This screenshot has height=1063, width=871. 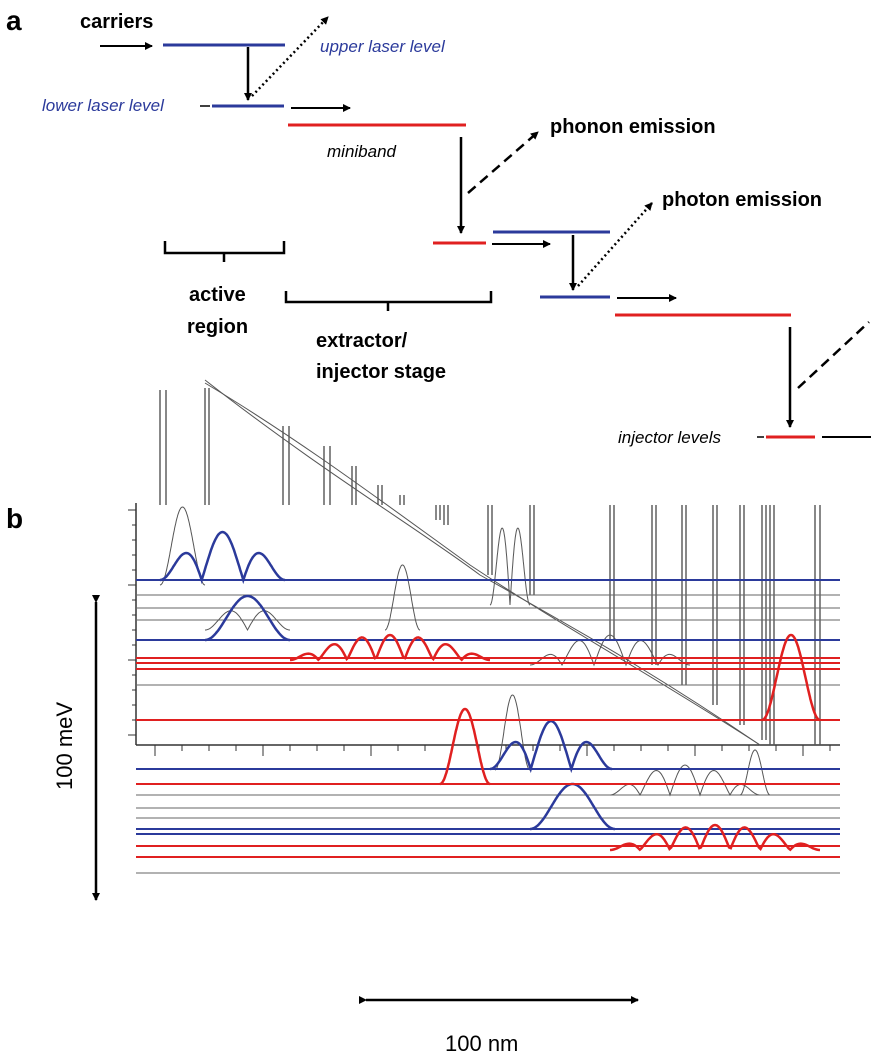 What do you see at coordinates (64, 746) in the screenshot?
I see `energy-scale-label: 100 meV` at bounding box center [64, 746].